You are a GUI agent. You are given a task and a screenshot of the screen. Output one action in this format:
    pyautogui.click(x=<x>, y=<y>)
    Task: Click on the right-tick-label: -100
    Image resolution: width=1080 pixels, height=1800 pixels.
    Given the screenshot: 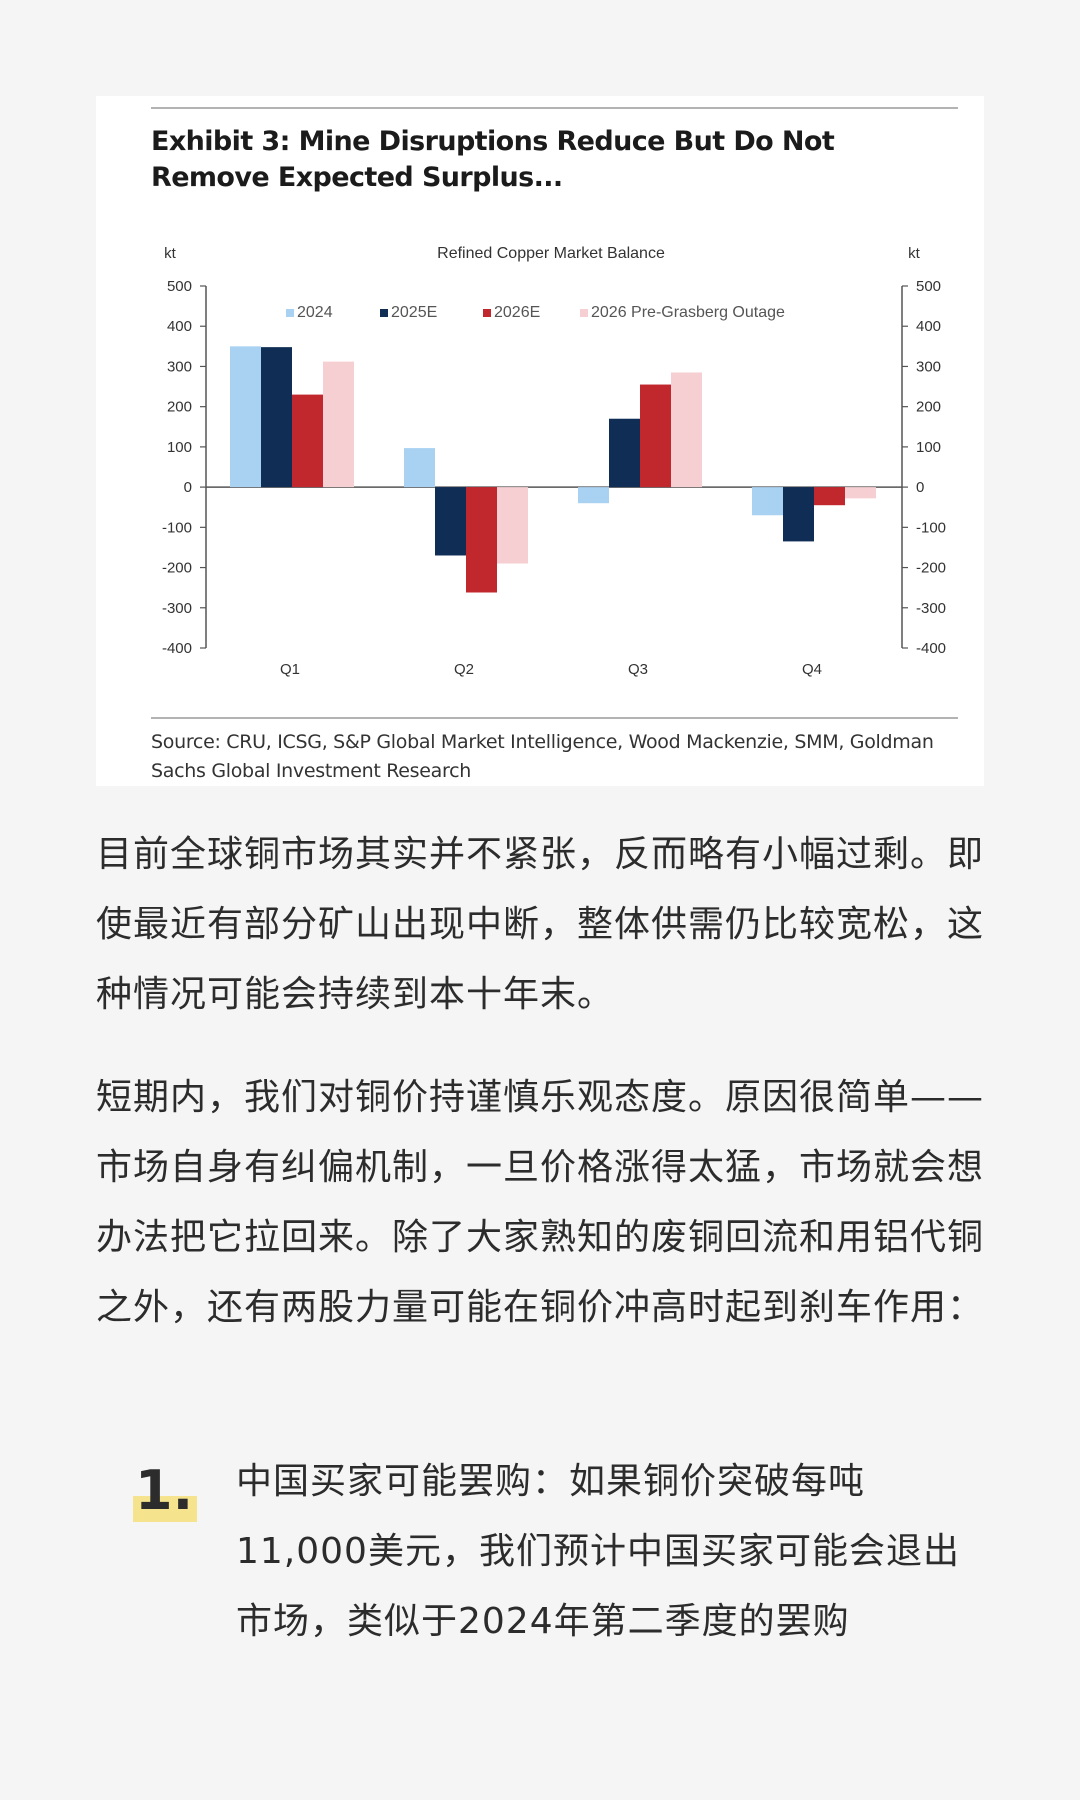 What is the action you would take?
    pyautogui.click(x=931, y=527)
    